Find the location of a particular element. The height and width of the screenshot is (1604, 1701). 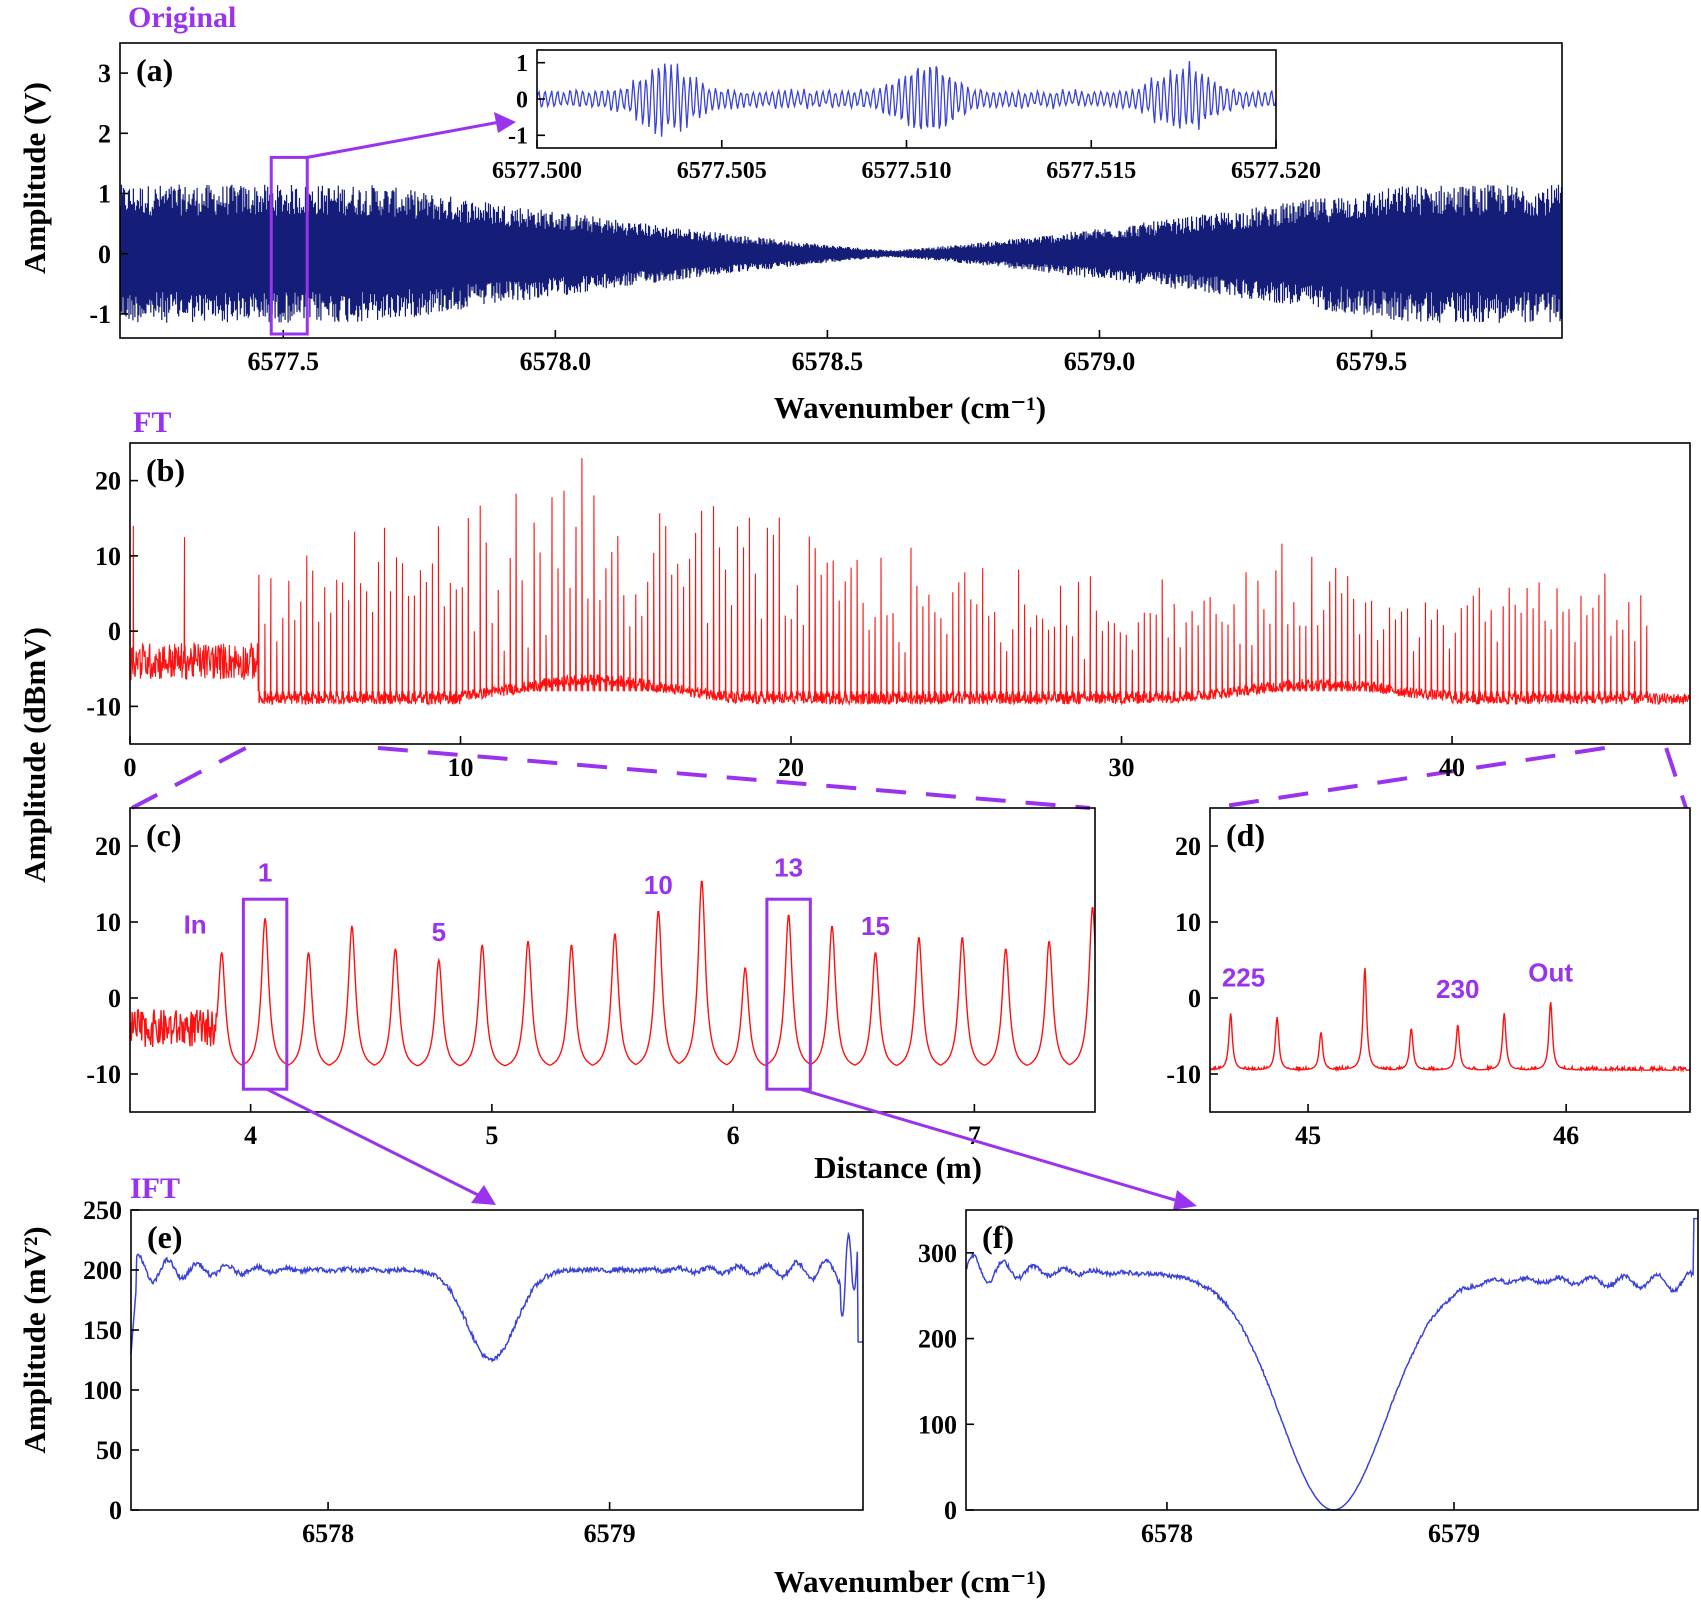

chart-panel-f: 6578 6579 0 100 200 300 (f) is located at coordinates (1308, 1378).